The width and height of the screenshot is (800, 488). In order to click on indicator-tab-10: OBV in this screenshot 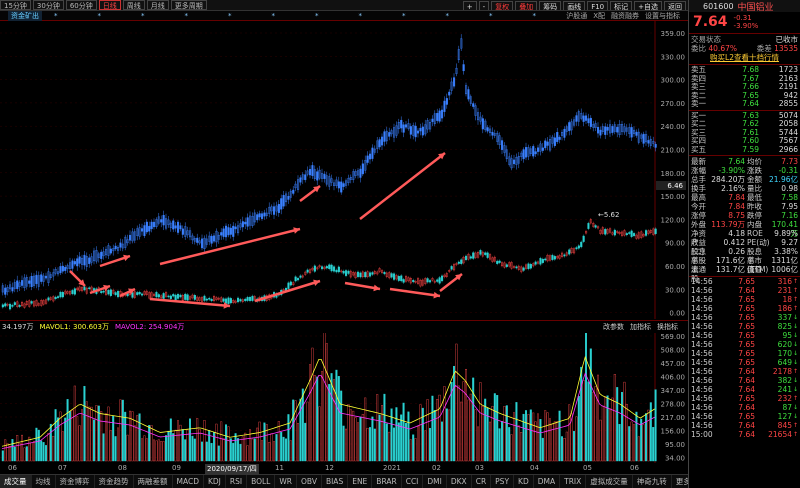, I will do `click(309, 481)`.